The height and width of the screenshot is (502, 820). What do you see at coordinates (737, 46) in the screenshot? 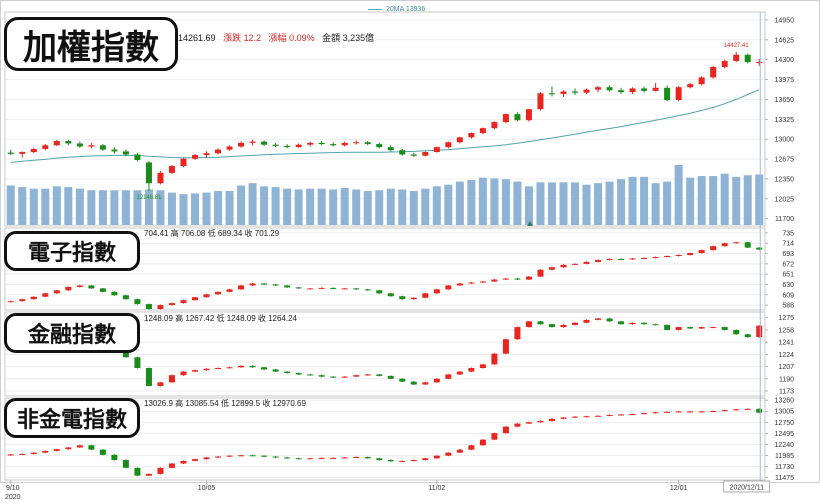
I see `price-annotation-0: 14427.41` at bounding box center [737, 46].